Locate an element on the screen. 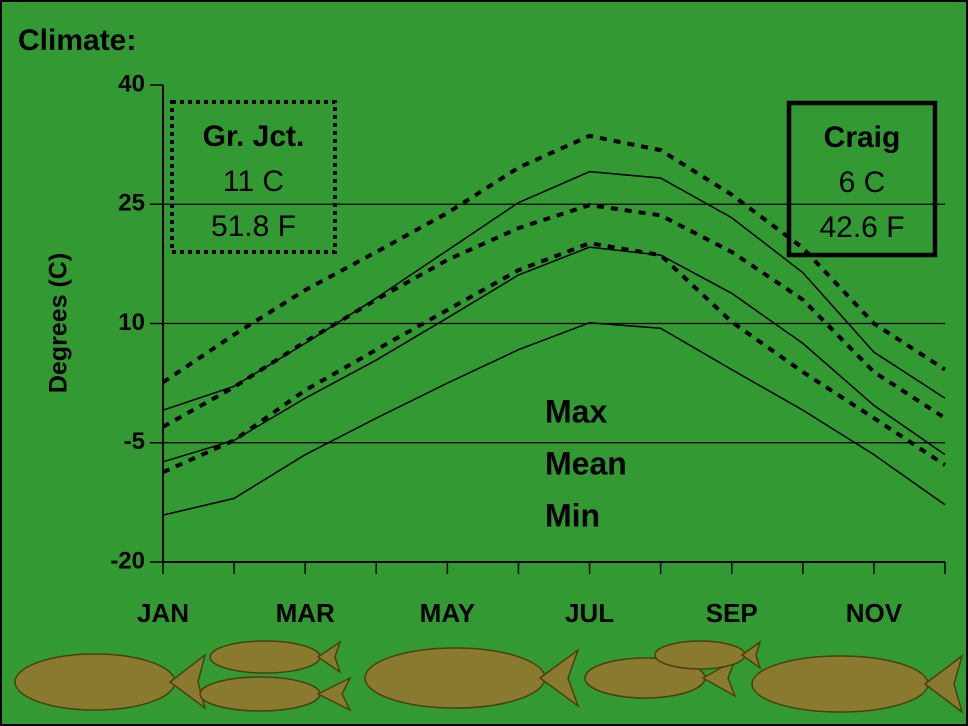 The height and width of the screenshot is (726, 968). y-axis-label: Degrees (C) is located at coordinates (59, 323).